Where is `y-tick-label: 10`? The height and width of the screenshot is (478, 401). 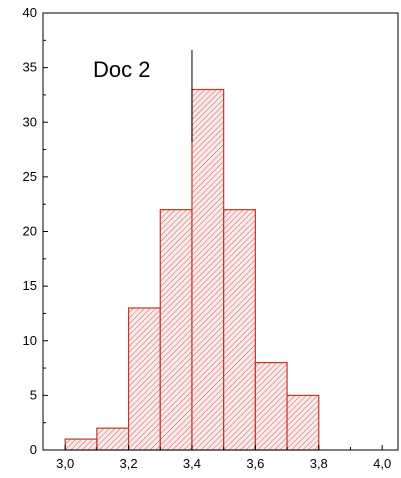
y-tick-label: 10 is located at coordinates (30, 340).